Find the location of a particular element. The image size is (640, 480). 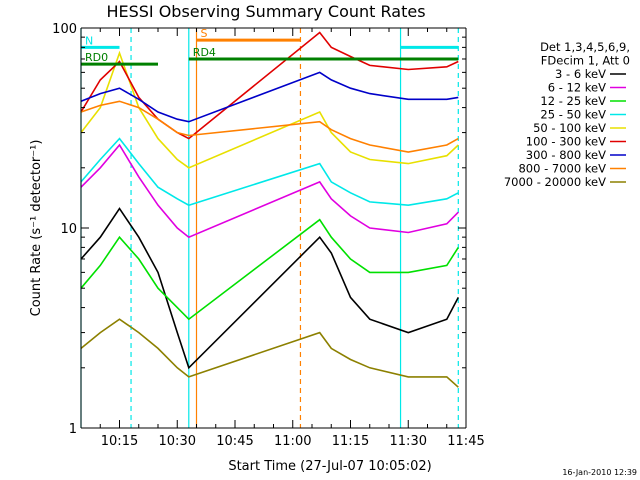

flag-label-1: RD0 is located at coordinates (96, 57).